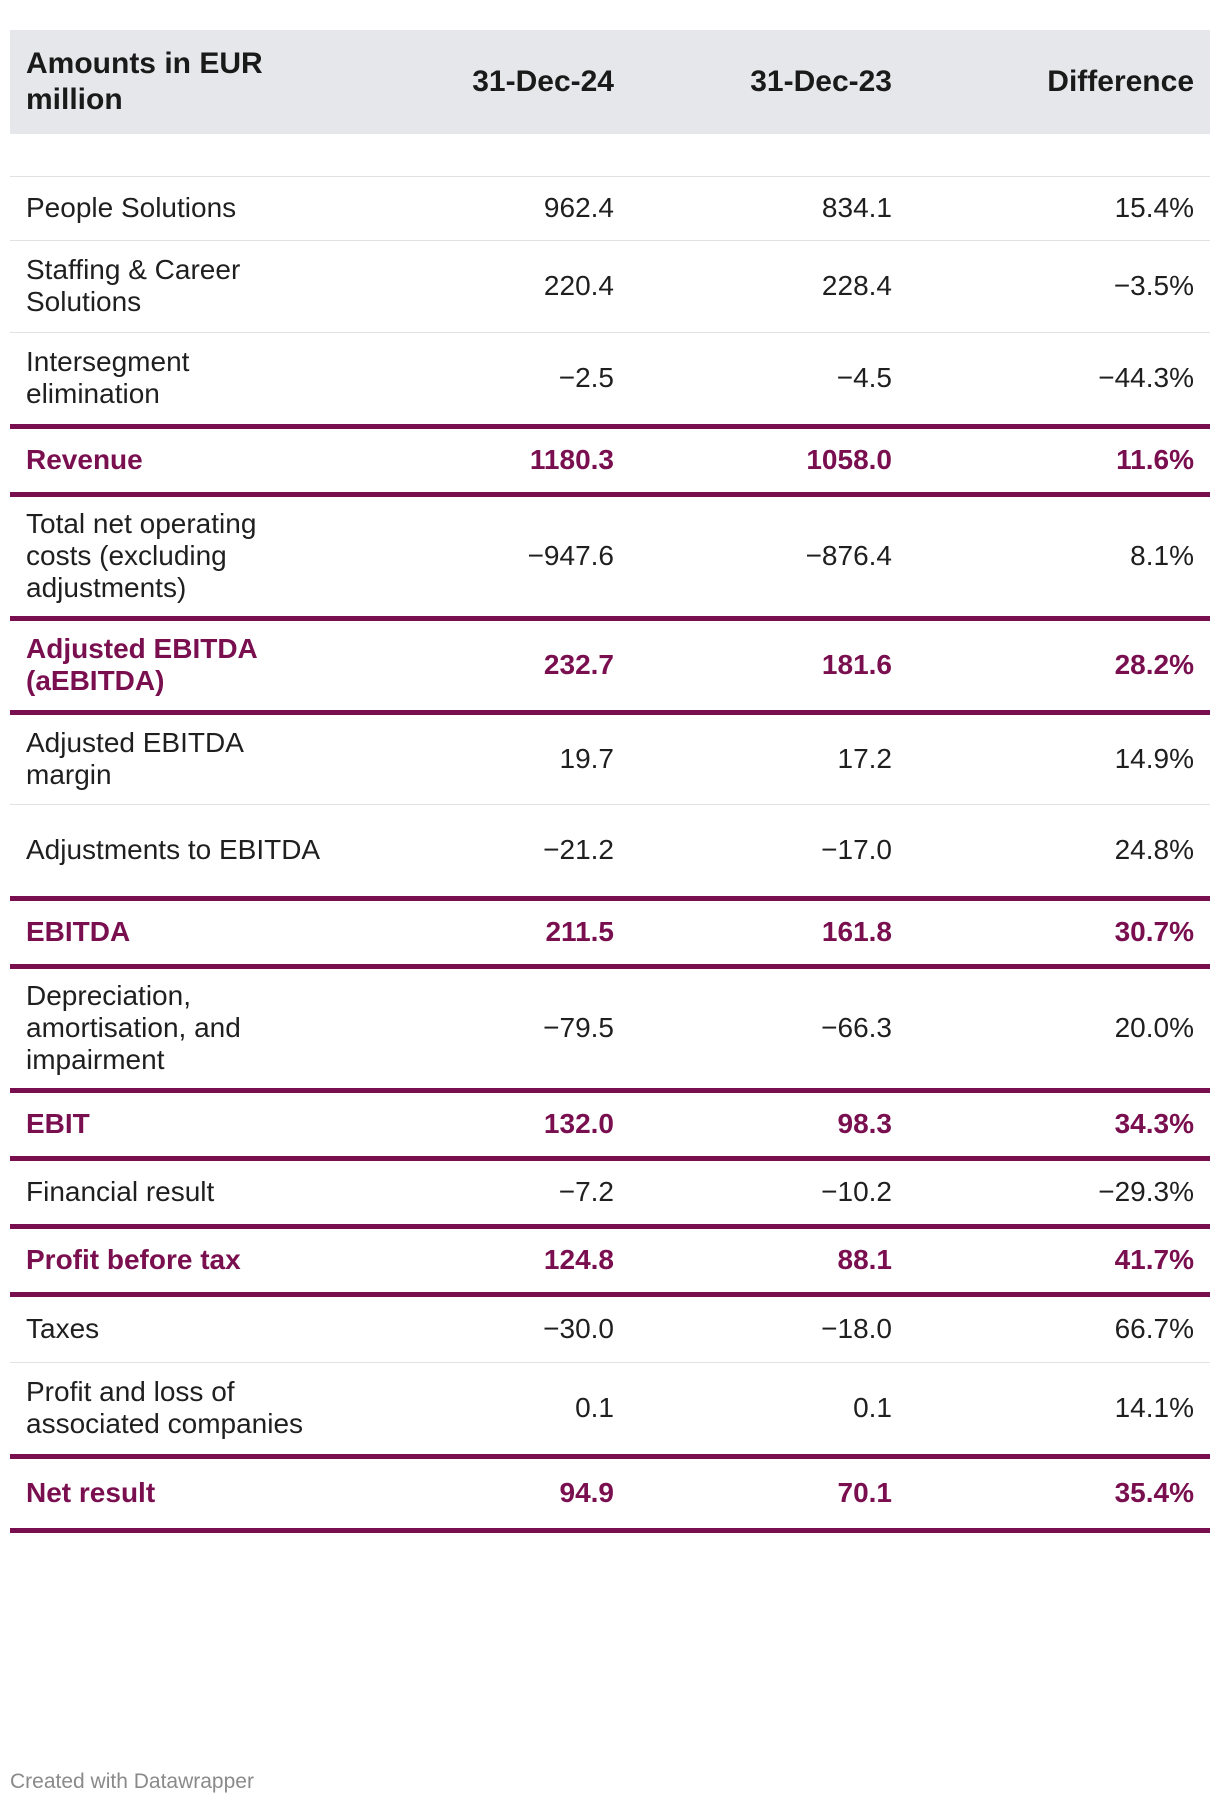  I want to click on value-2023: −66.3, so click(856, 1027).